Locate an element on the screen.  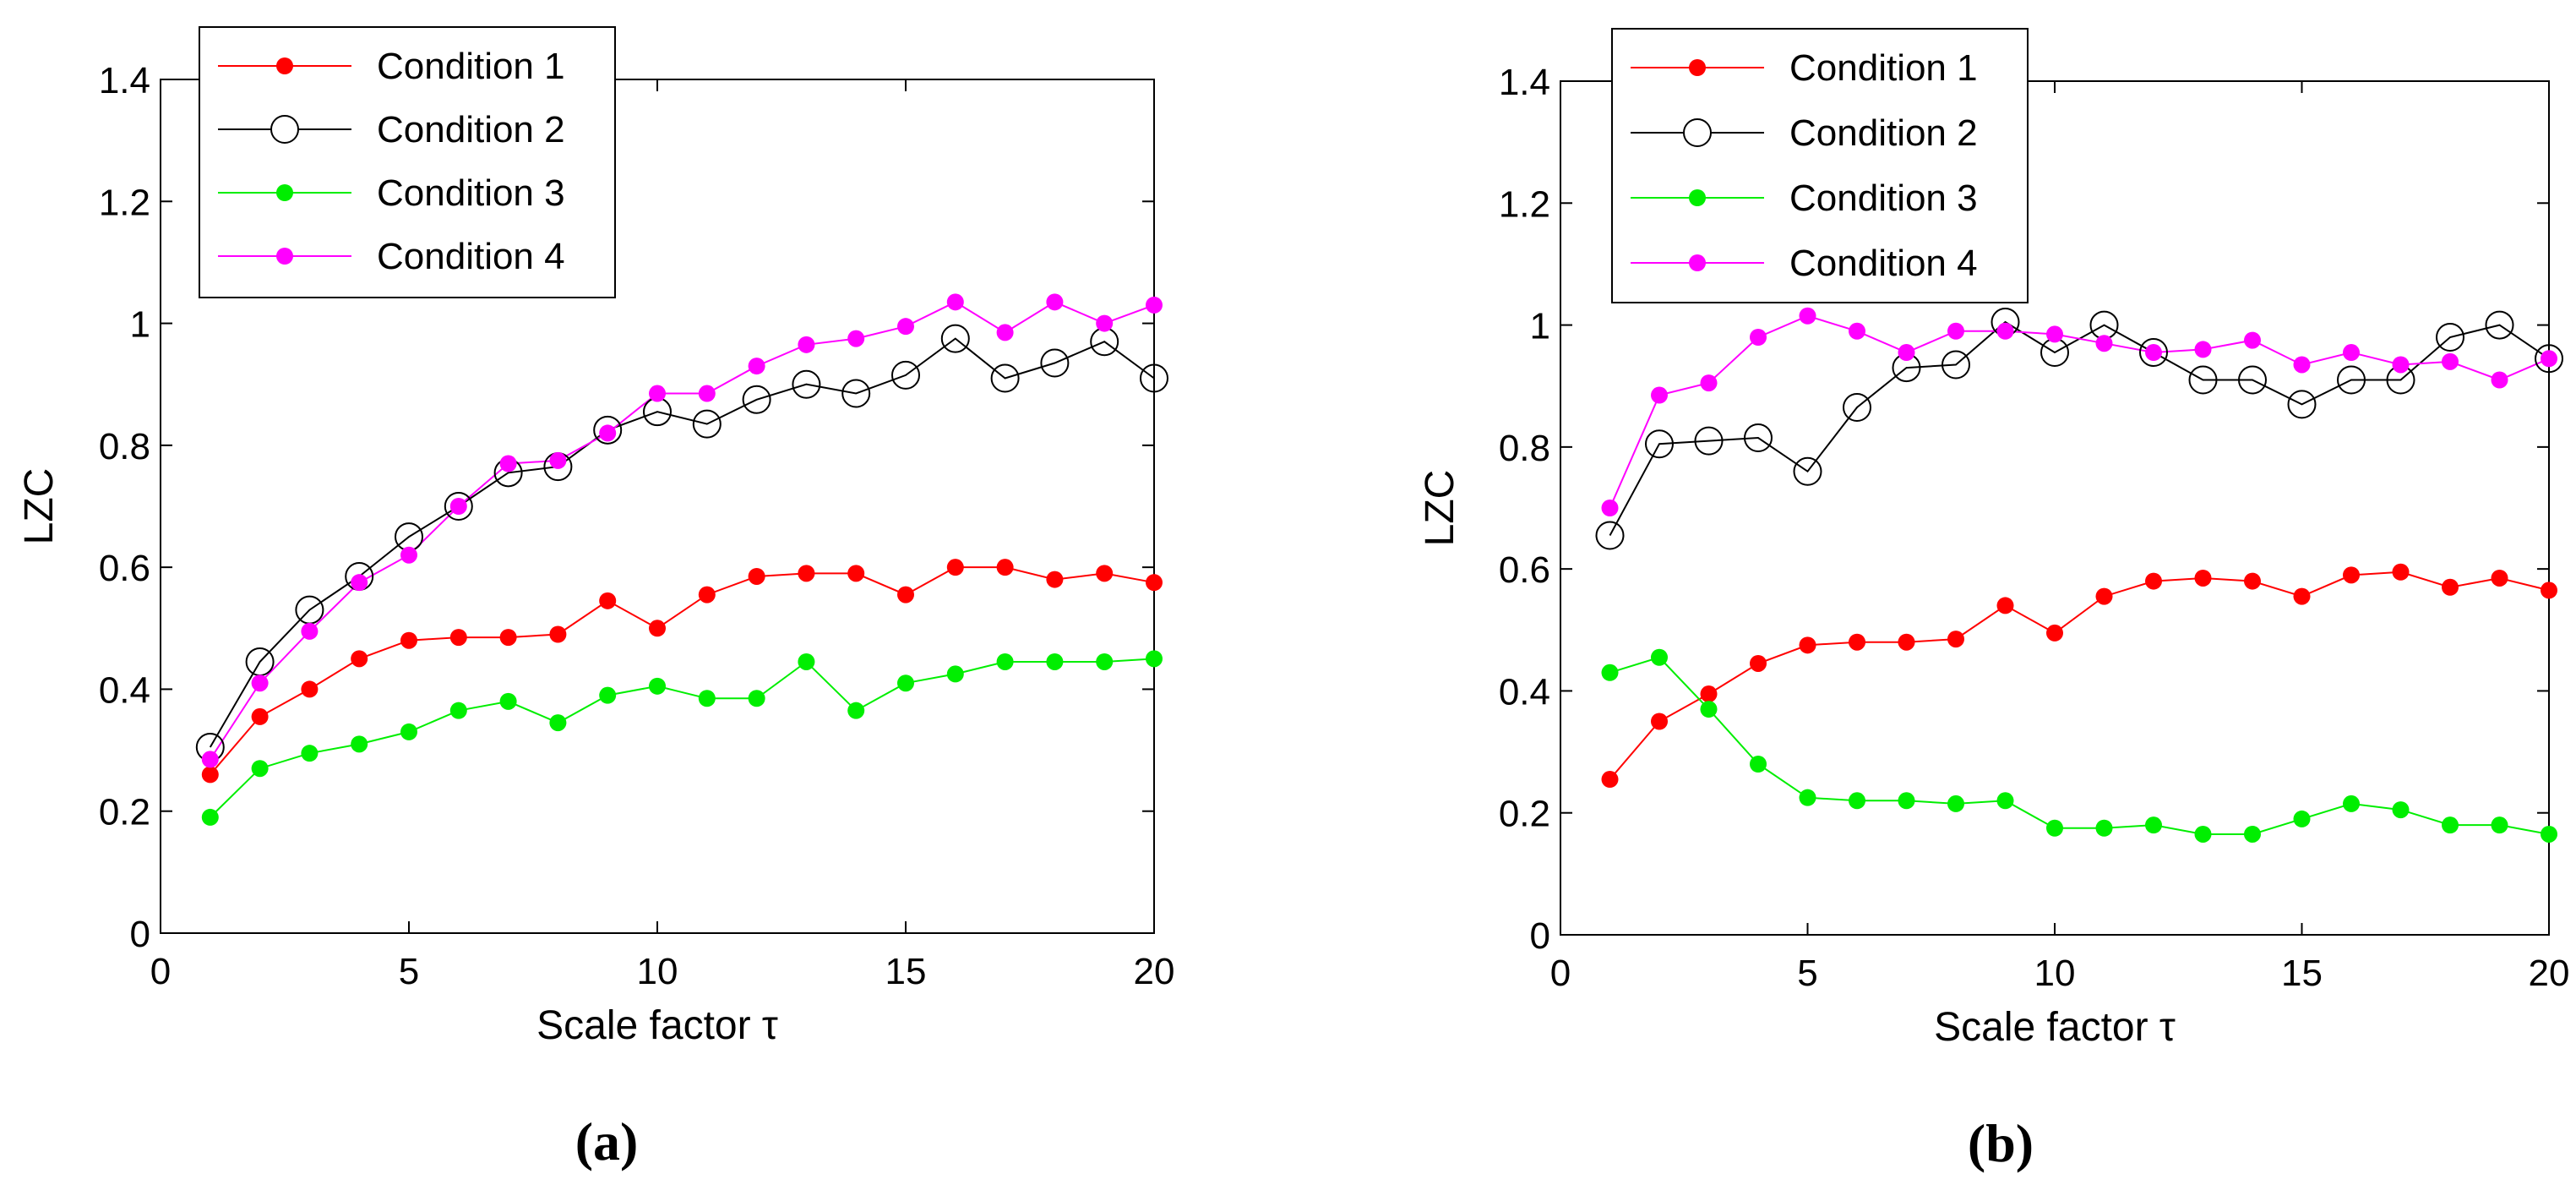
y-tick-label: 0.6 is located at coordinates (125, 568).